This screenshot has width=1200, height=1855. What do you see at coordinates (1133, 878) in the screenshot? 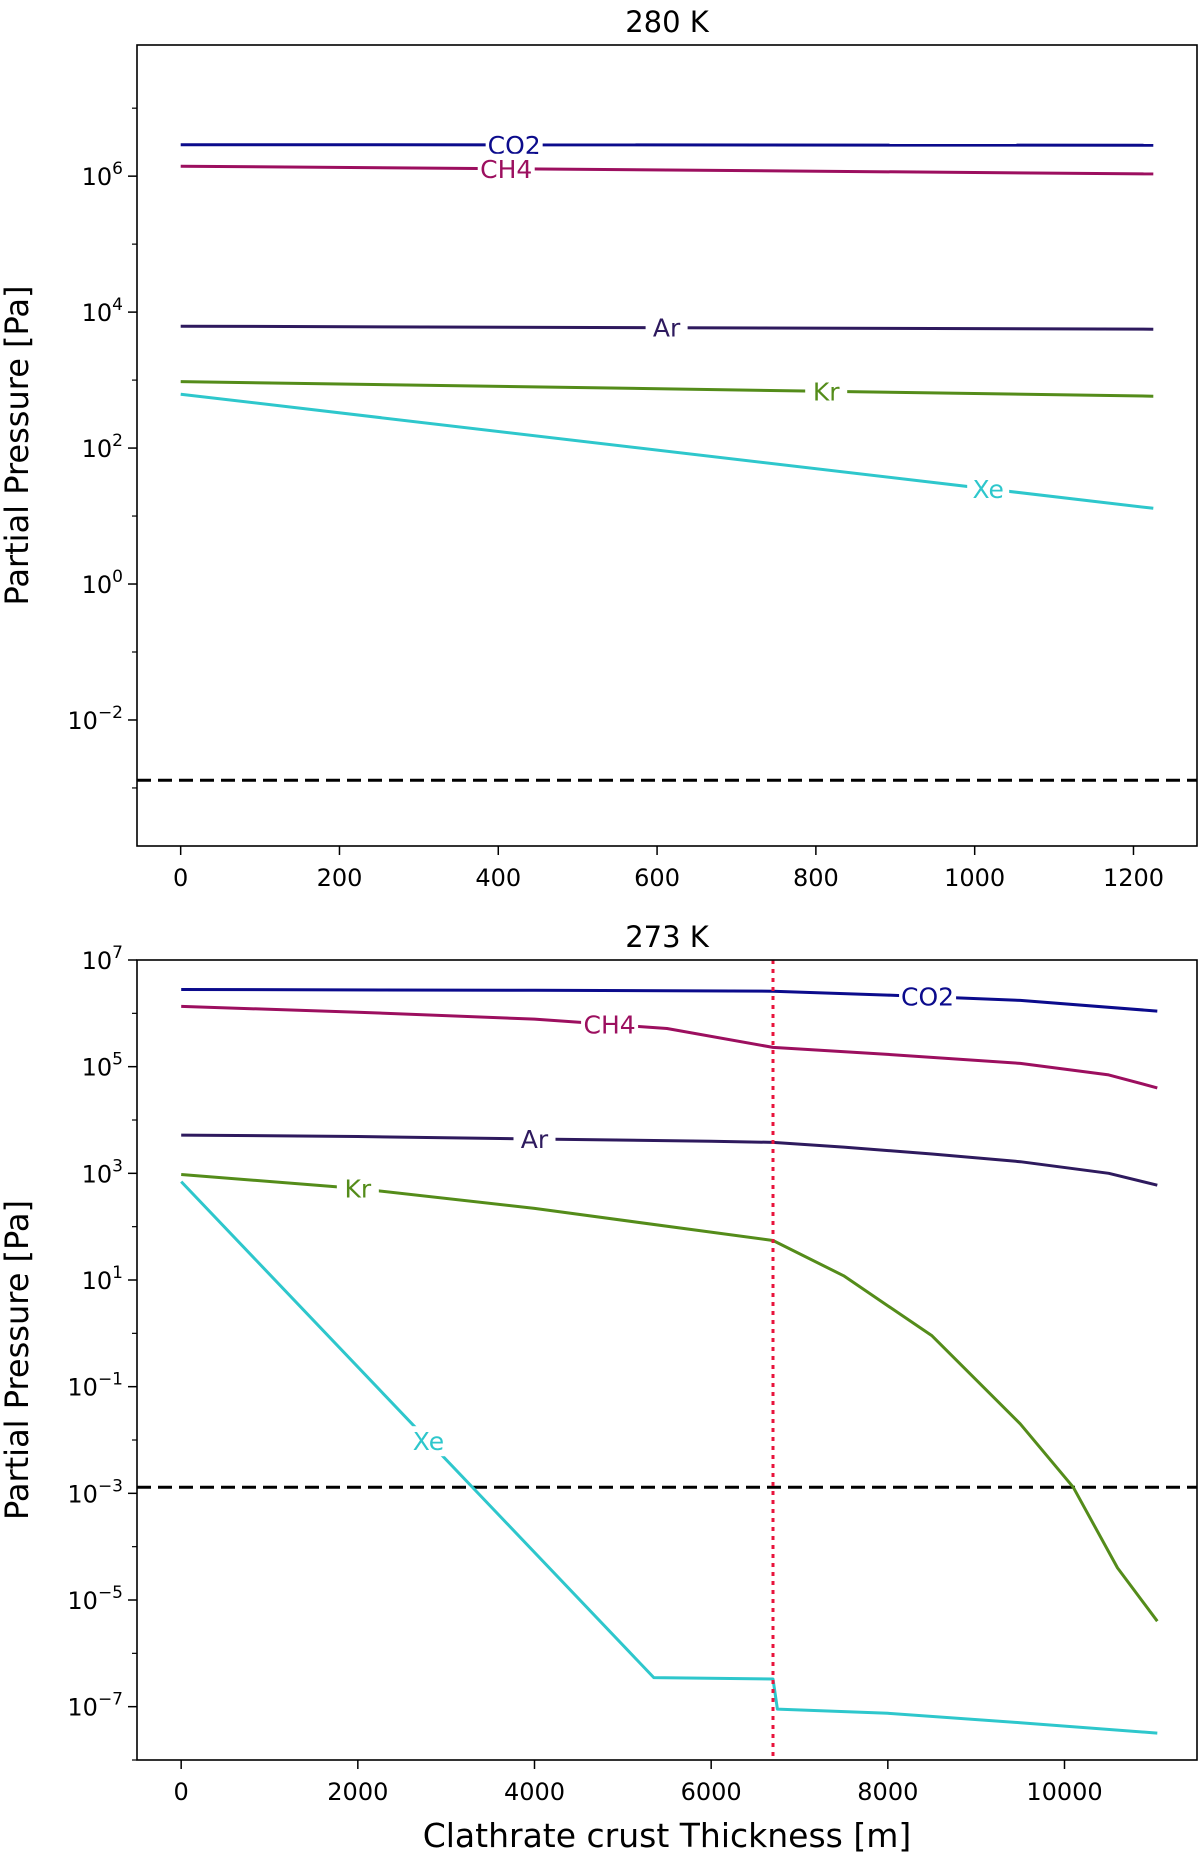
I see `x-tick-label: 1200` at bounding box center [1133, 878].